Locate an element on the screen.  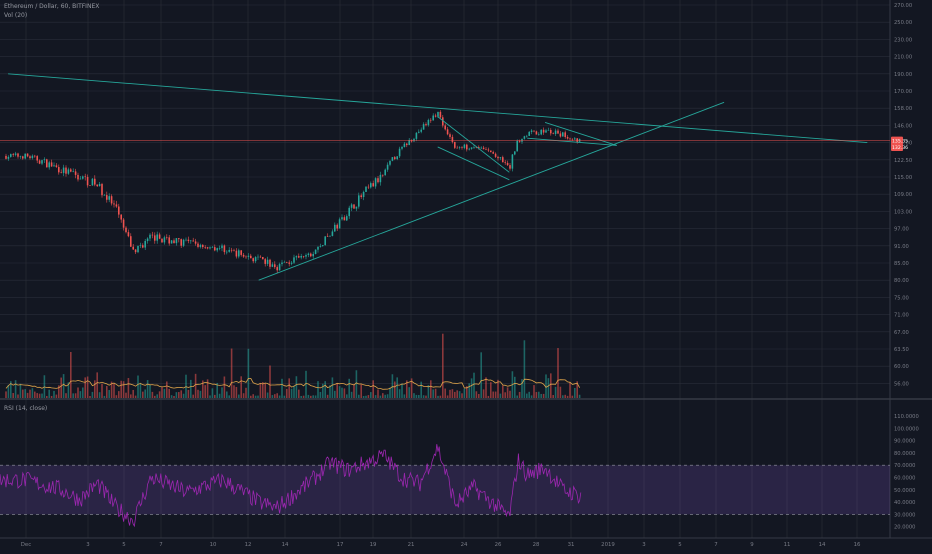
price-axis-label: 250.00 is located at coordinates (903, 23).